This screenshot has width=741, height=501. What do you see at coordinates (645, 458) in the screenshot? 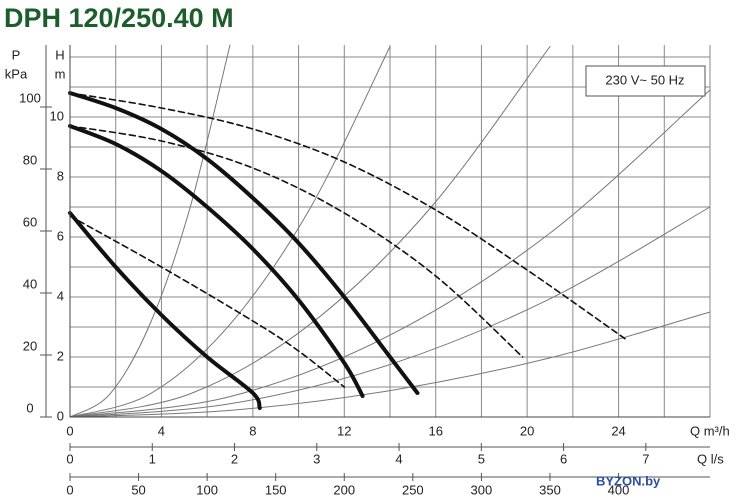
I see `x2-tick-label: 7` at bounding box center [645, 458].